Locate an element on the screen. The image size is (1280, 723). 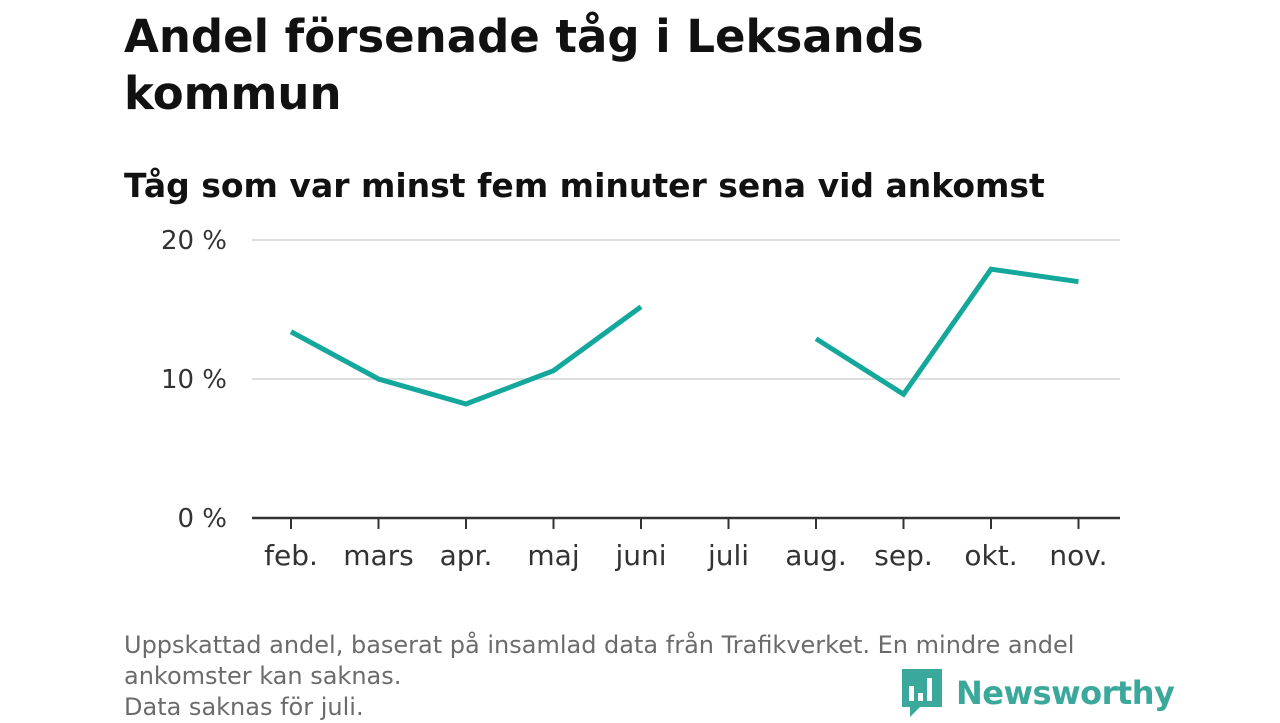
bar-chart-speech-icon is located at coordinates (922, 693).